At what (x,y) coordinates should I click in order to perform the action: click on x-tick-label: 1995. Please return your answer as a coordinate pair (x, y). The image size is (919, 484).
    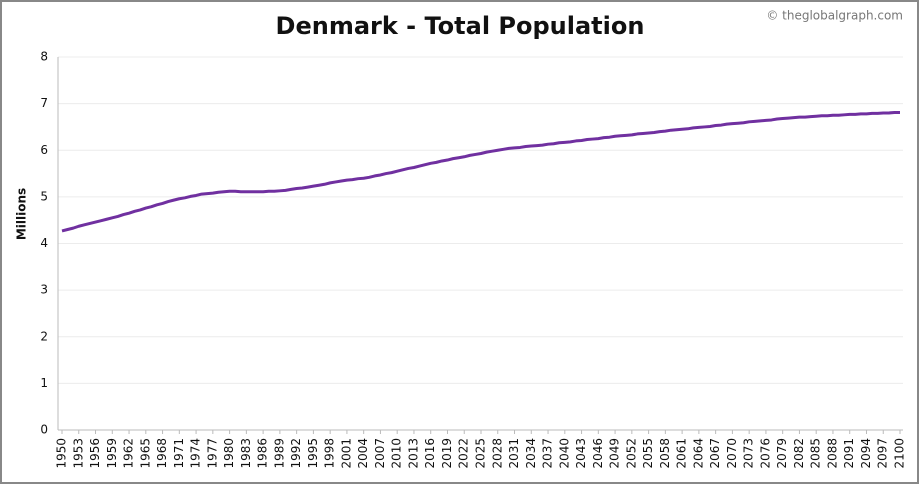
    Looking at the image, I should click on (313, 453).